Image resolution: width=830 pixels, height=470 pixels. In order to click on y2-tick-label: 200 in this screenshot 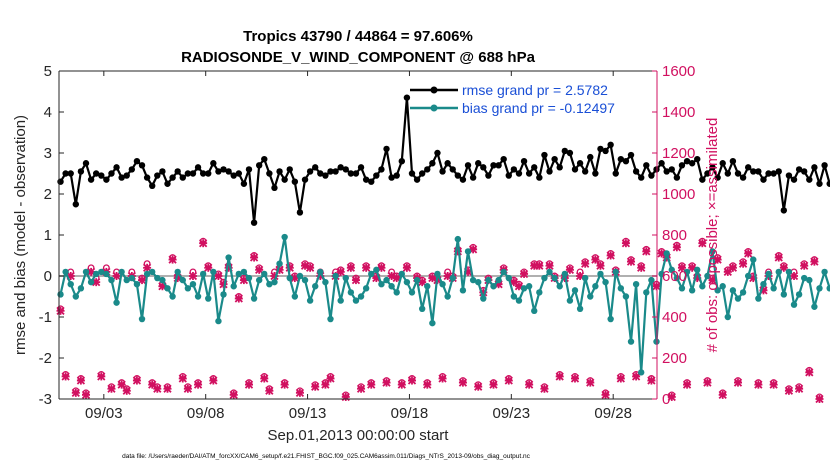, I will do `click(674, 358)`.